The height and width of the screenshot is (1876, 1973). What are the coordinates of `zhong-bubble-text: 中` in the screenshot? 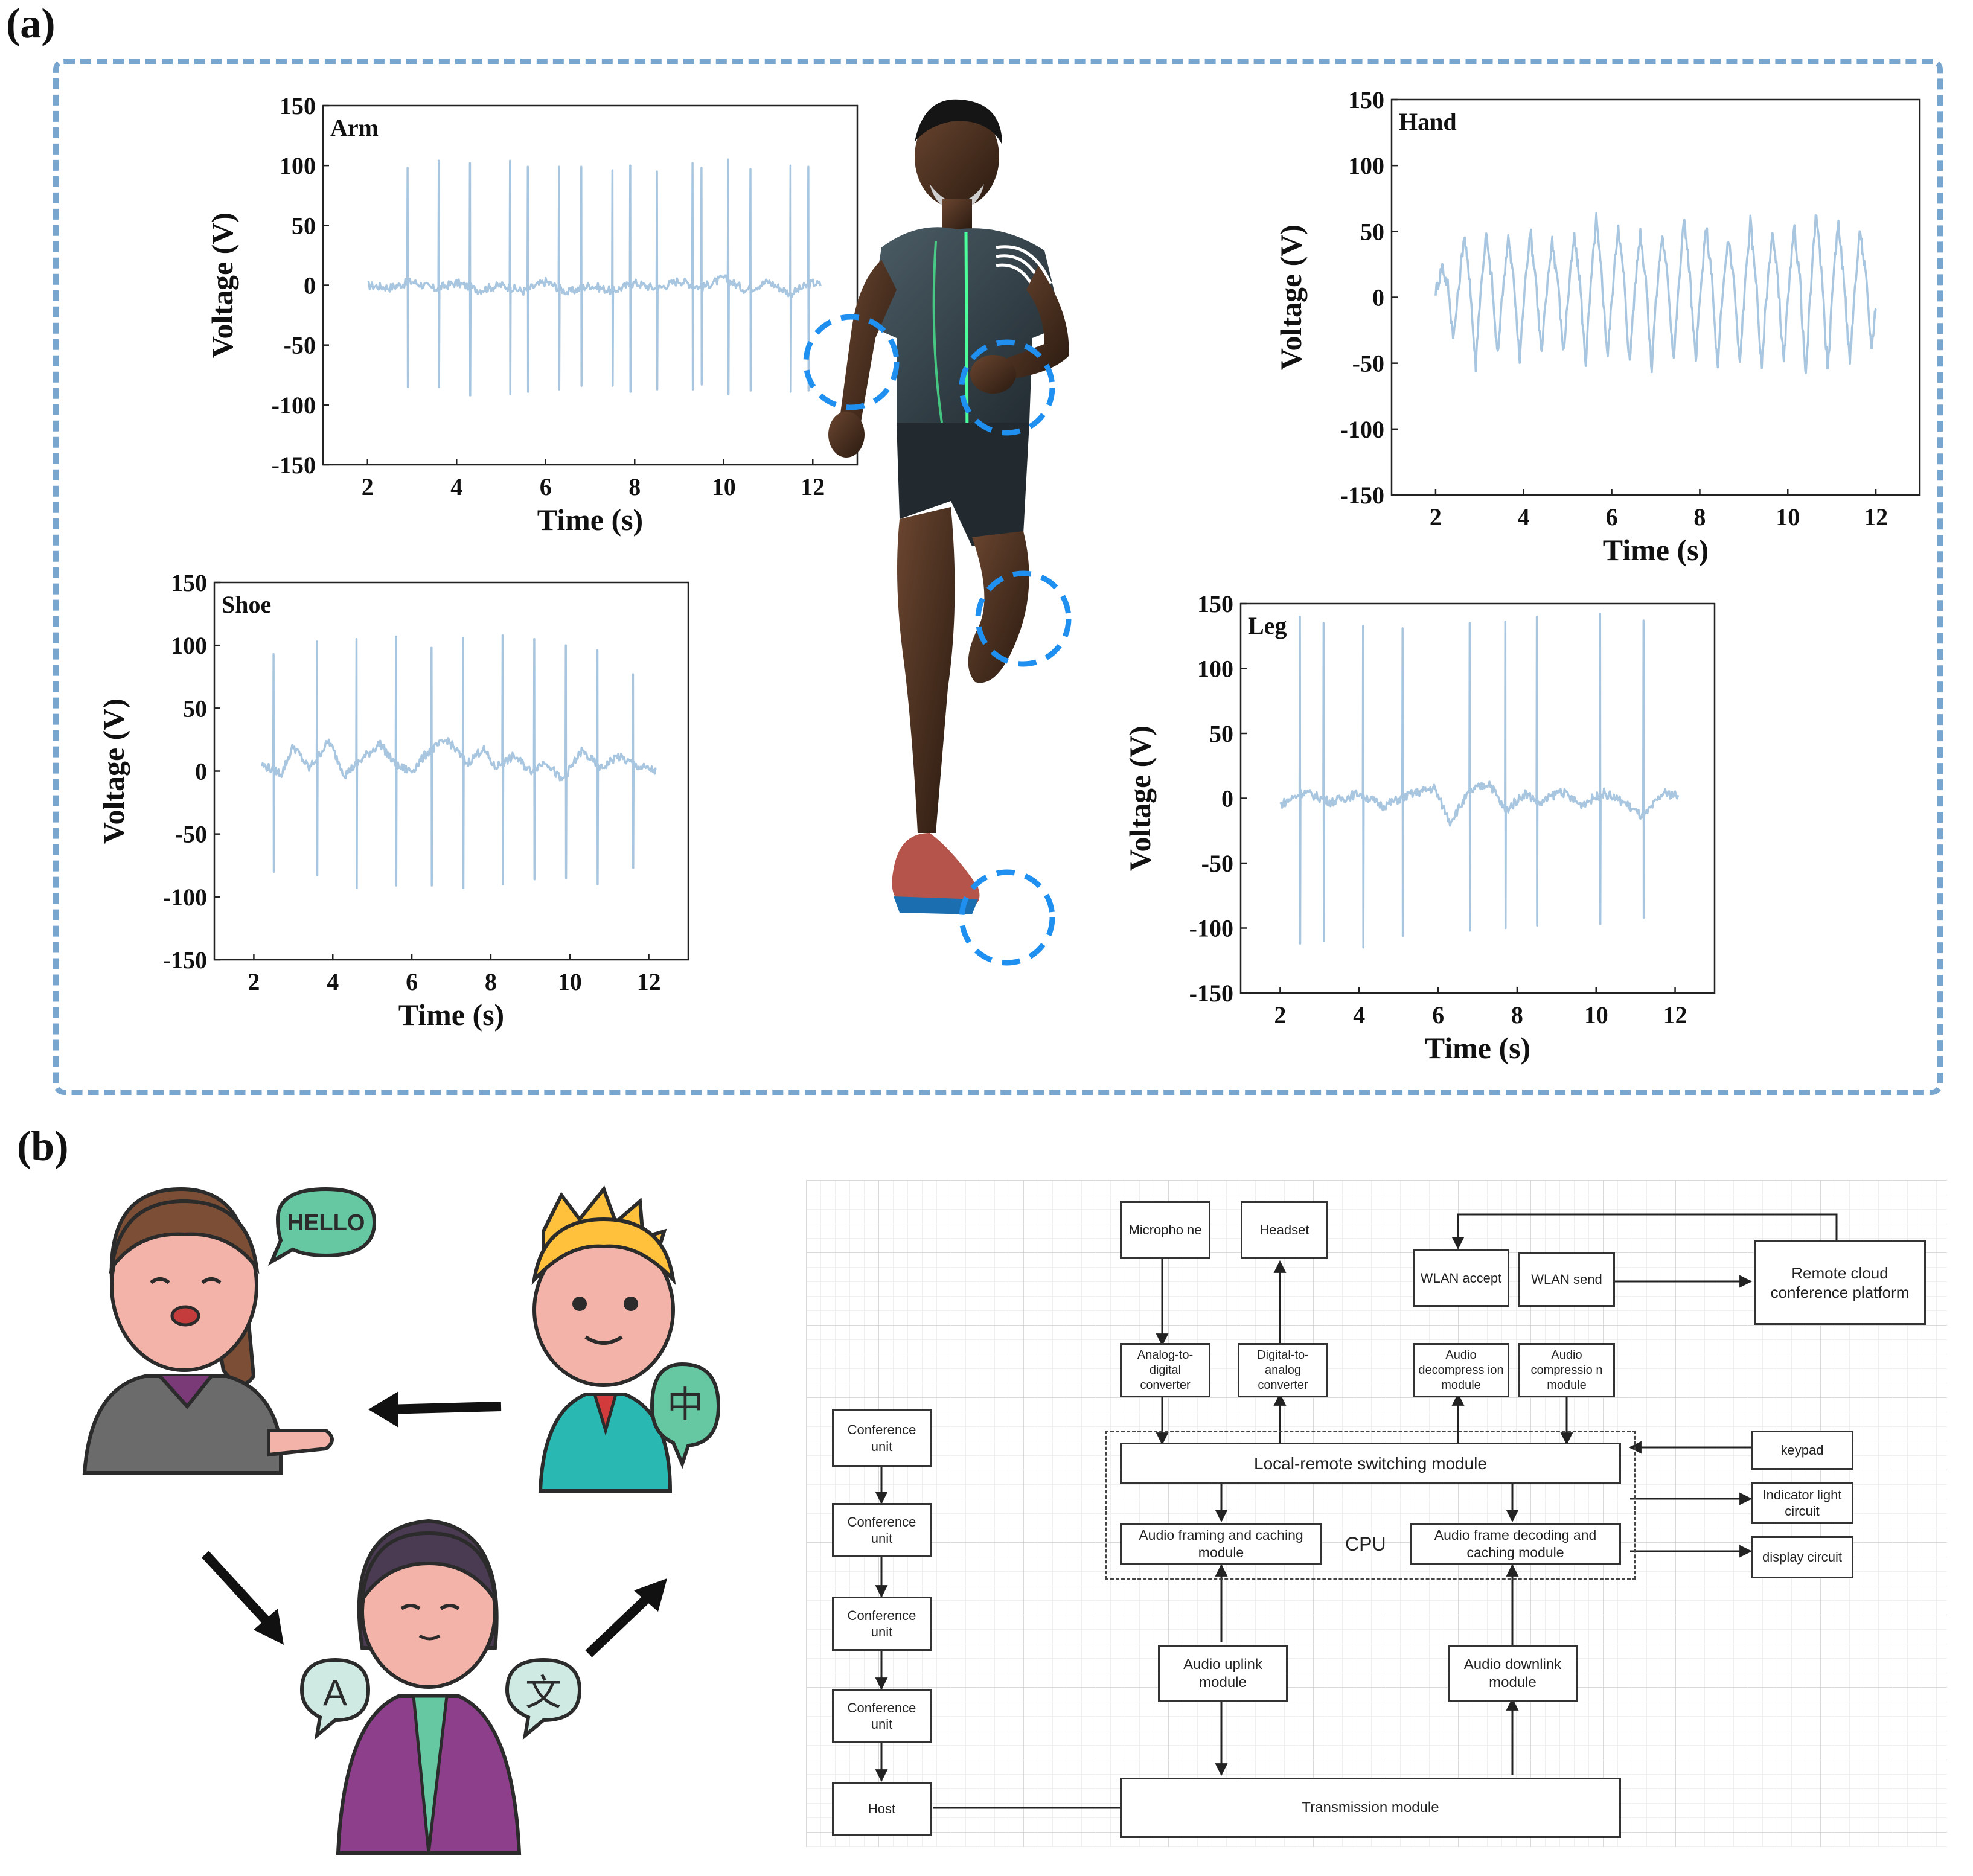 It's located at (685, 1405).